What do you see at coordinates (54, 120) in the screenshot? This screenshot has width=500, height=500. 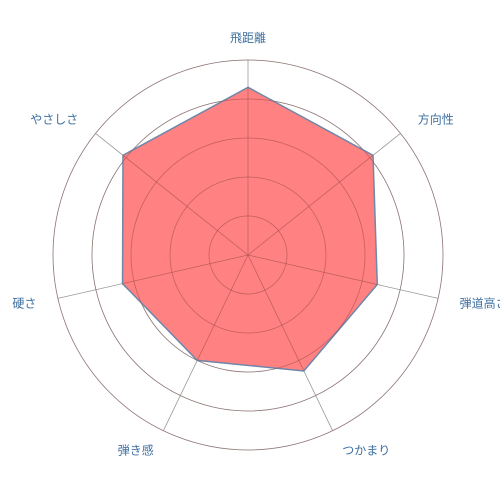 I see `axis-label-6: やさしさ` at bounding box center [54, 120].